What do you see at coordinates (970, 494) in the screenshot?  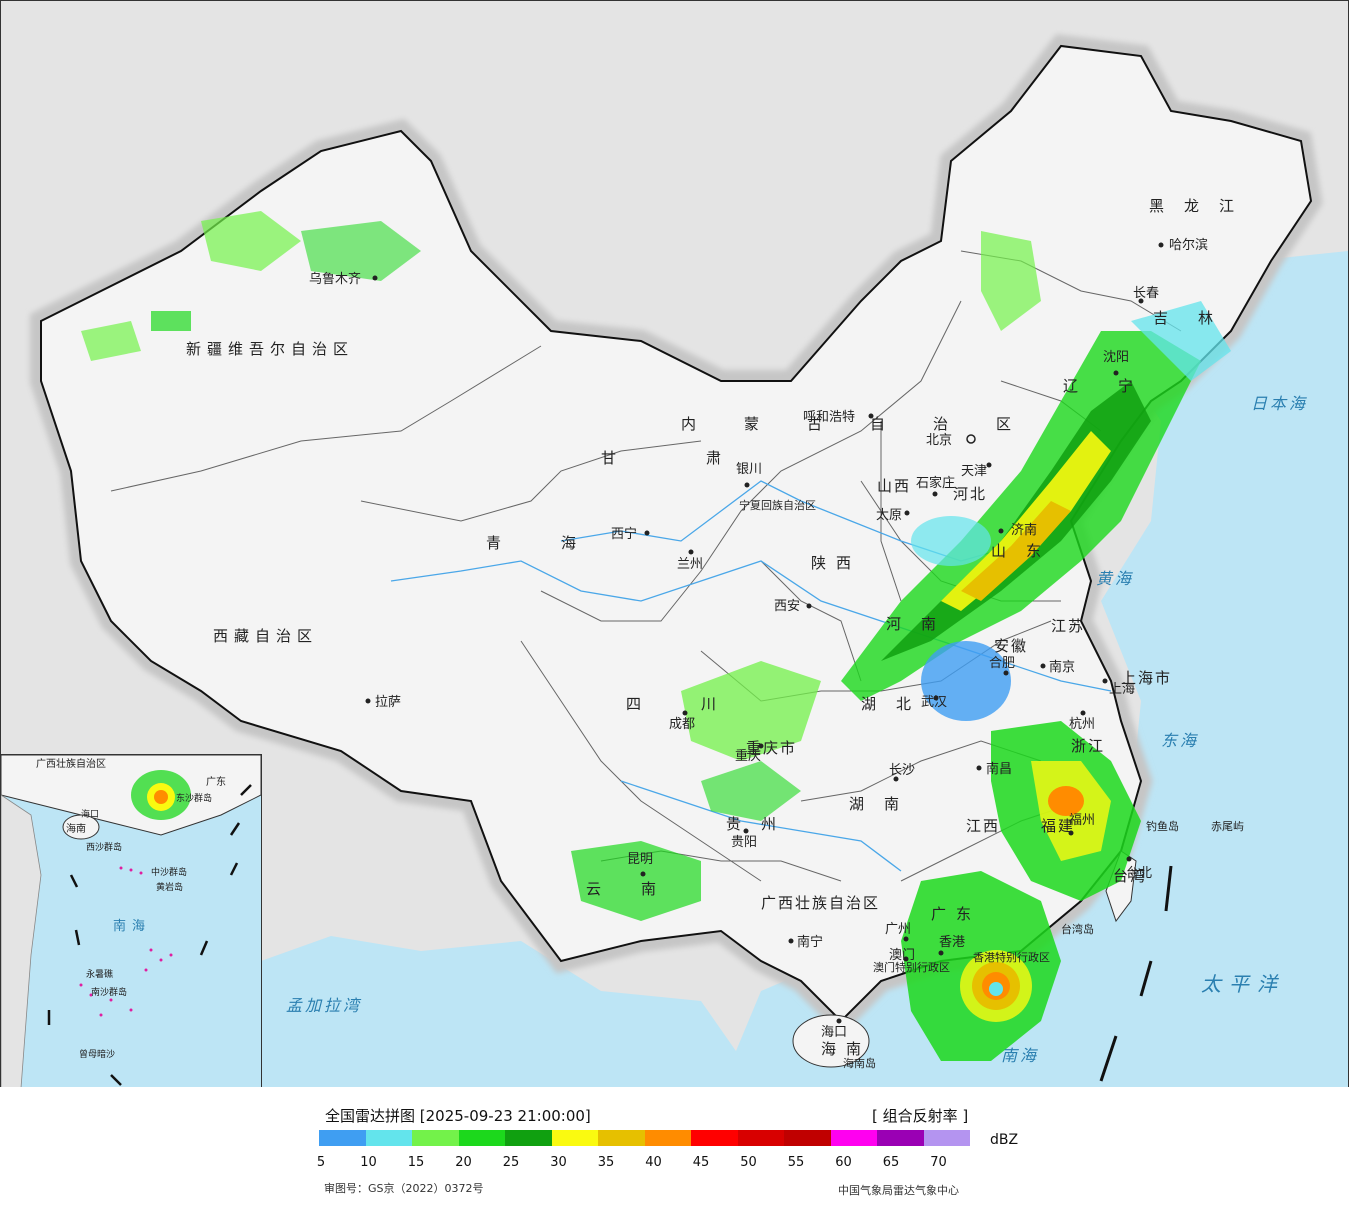 I see `label-hebei: 河北` at bounding box center [970, 494].